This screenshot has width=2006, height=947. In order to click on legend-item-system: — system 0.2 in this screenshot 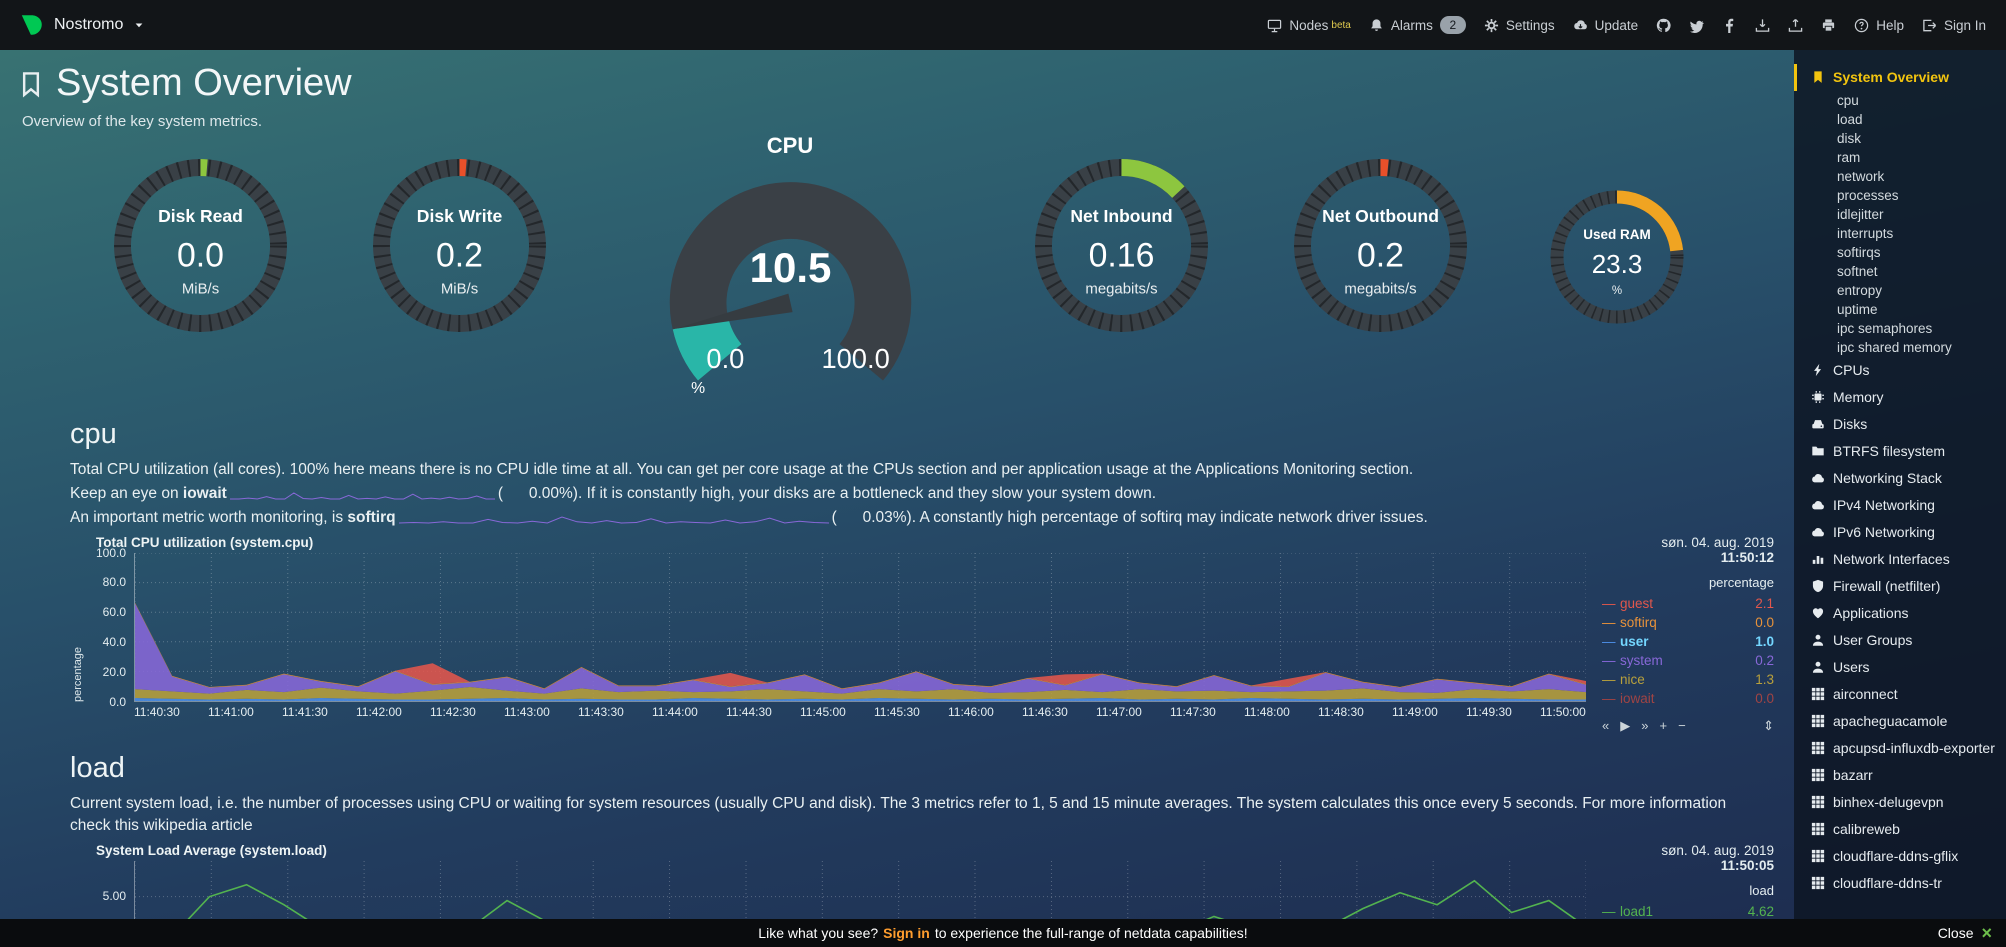, I will do `click(1688, 660)`.